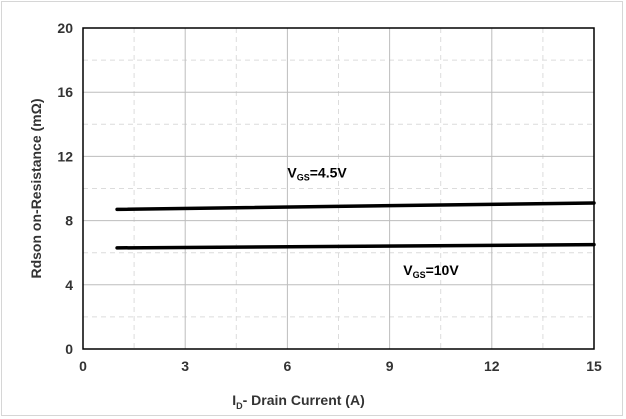 The height and width of the screenshot is (419, 626). What do you see at coordinates (304, 400) in the screenshot?
I see `x-axis-title-rest: - Drain Current (A)` at bounding box center [304, 400].